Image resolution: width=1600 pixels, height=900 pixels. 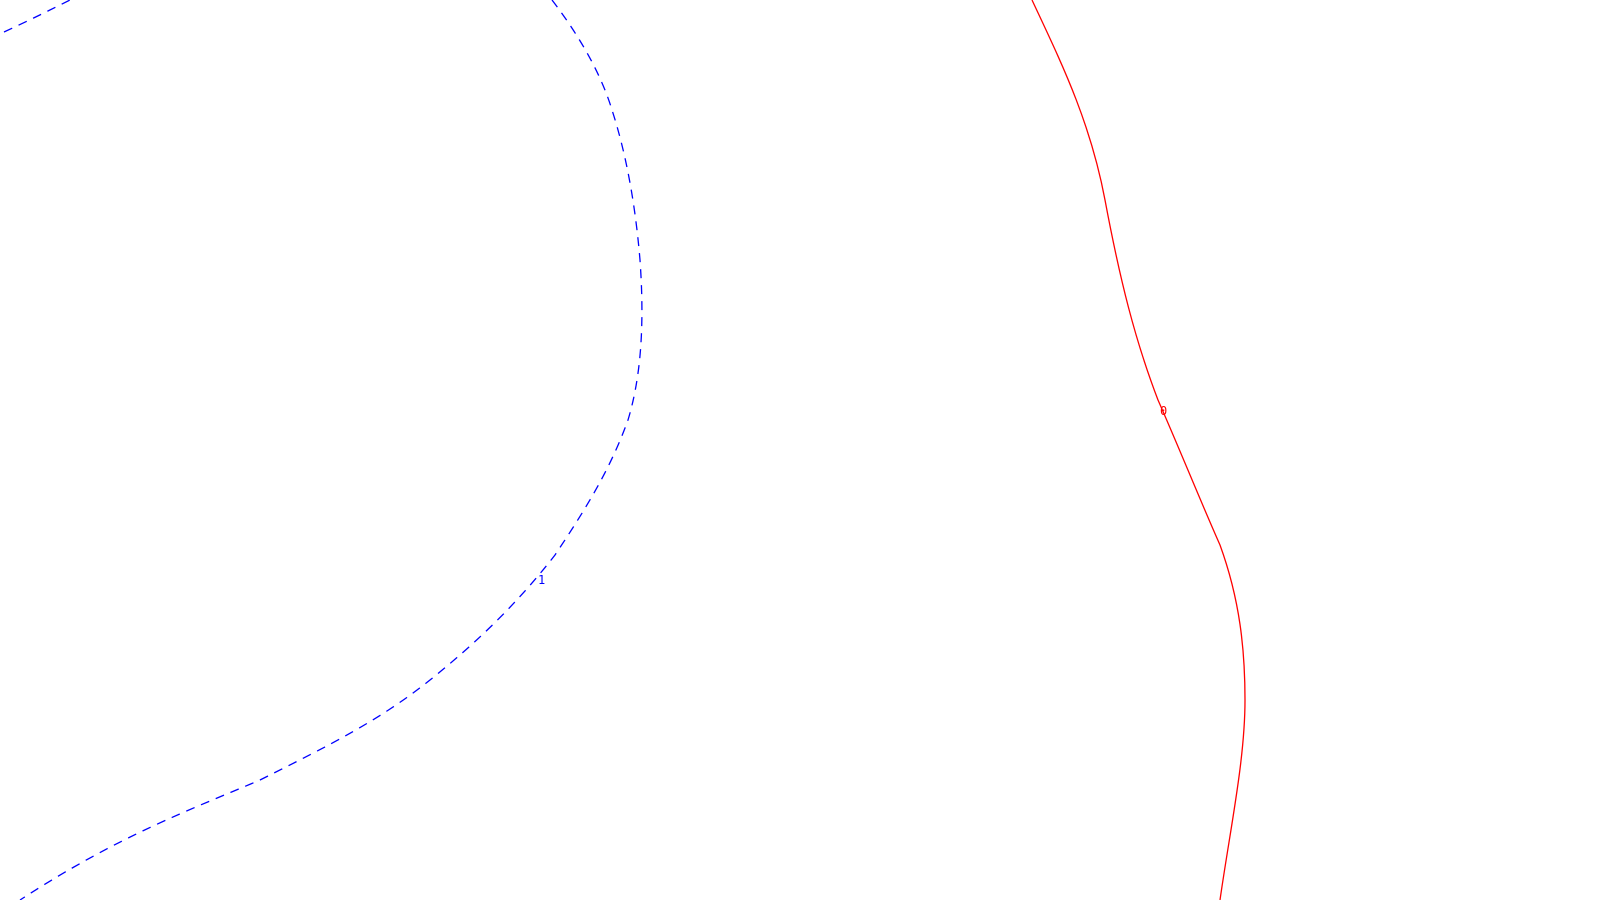 I want to click on contour-label-level-0: 0, so click(x=1163, y=411).